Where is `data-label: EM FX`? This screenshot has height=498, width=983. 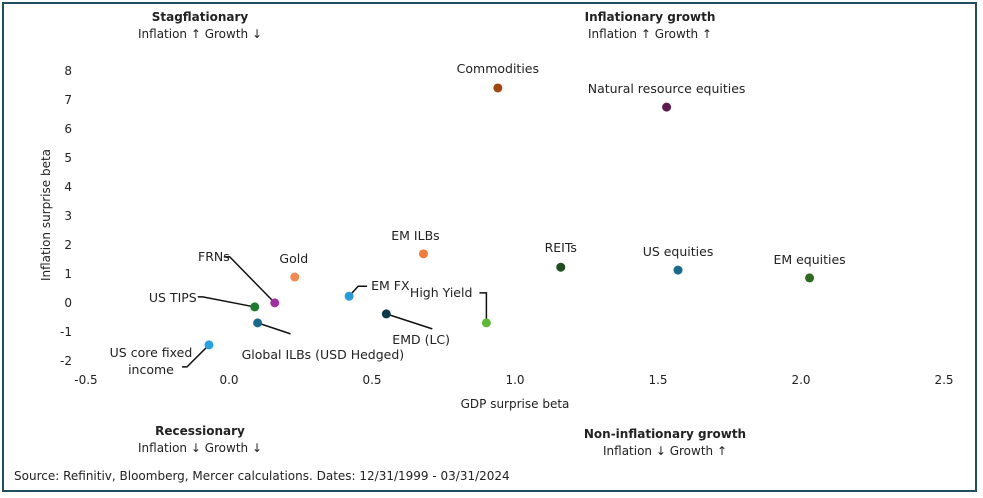
data-label: EM FX is located at coordinates (390, 285).